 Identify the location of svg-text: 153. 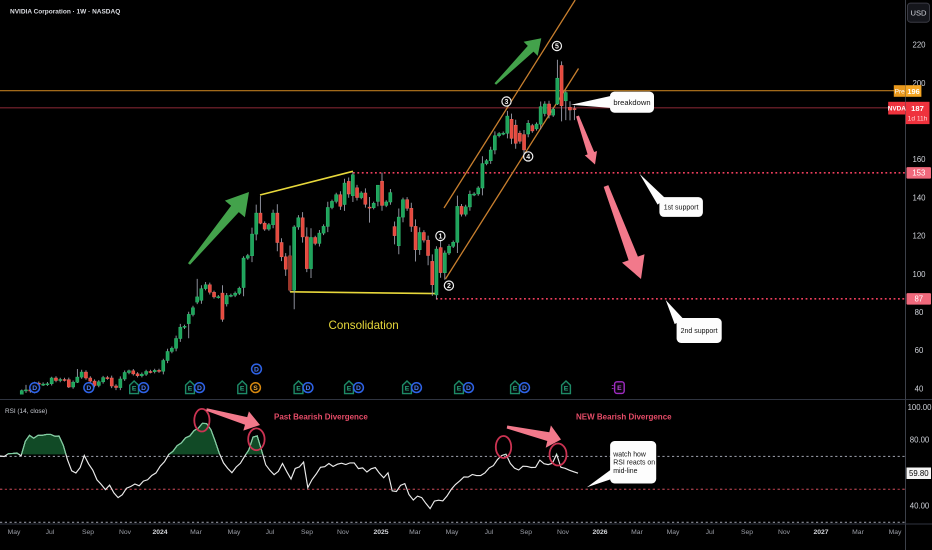
(918, 173).